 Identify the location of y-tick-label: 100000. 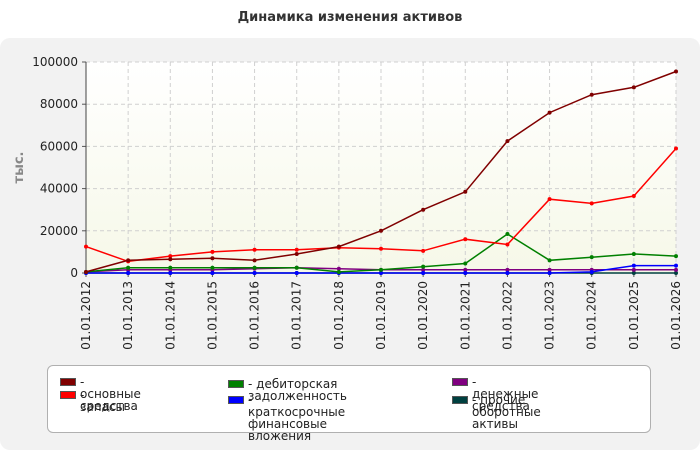
(55, 62).